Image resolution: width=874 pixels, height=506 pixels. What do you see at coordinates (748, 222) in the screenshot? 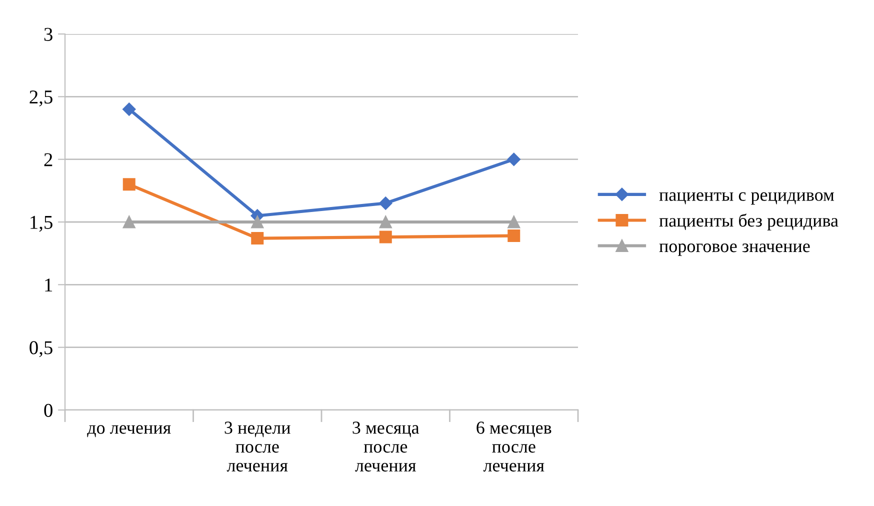
I see `legend-label: пациенты без рецидива` at bounding box center [748, 222].